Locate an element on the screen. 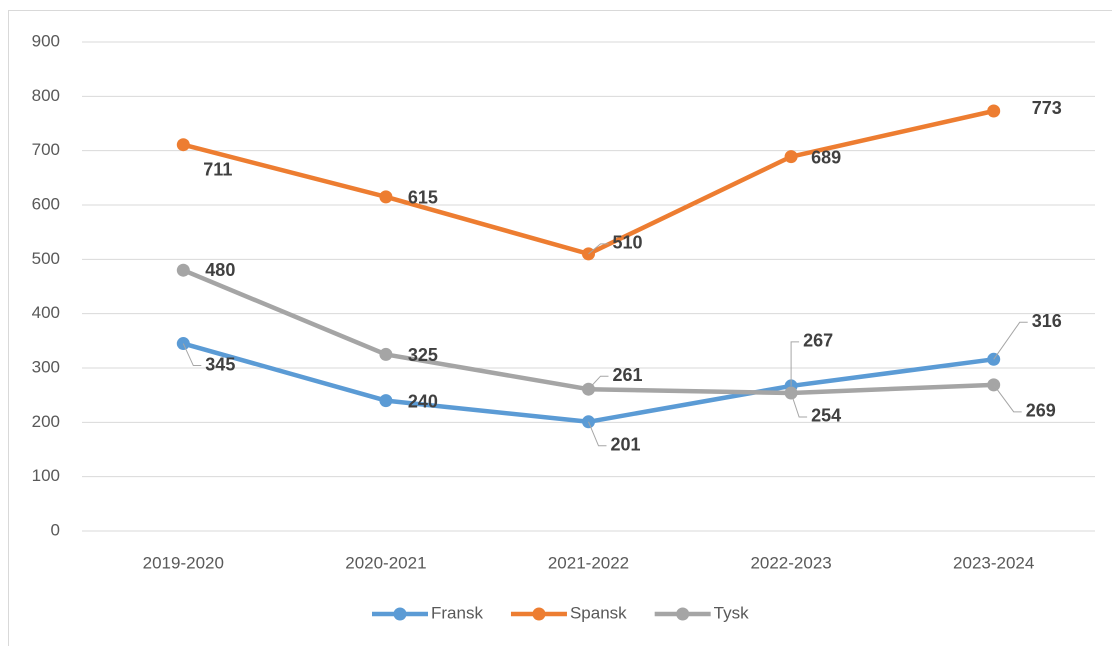 Image resolution: width=1112 pixels, height=646 pixels. data-label: 201 is located at coordinates (626, 445).